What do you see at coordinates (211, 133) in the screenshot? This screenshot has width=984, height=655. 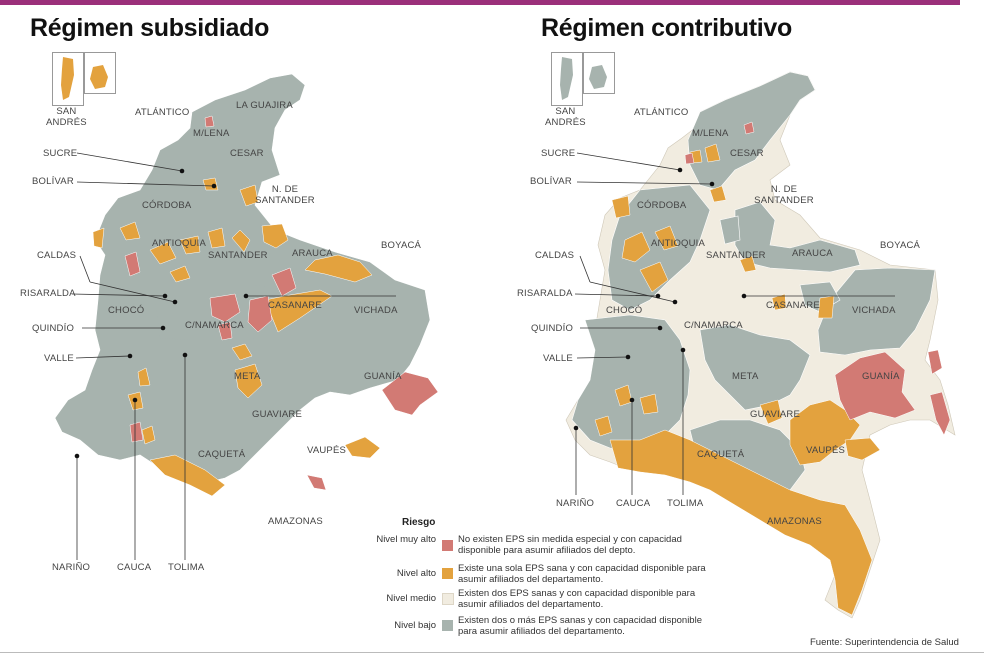 I see `label-magdalena: M/LENA` at bounding box center [211, 133].